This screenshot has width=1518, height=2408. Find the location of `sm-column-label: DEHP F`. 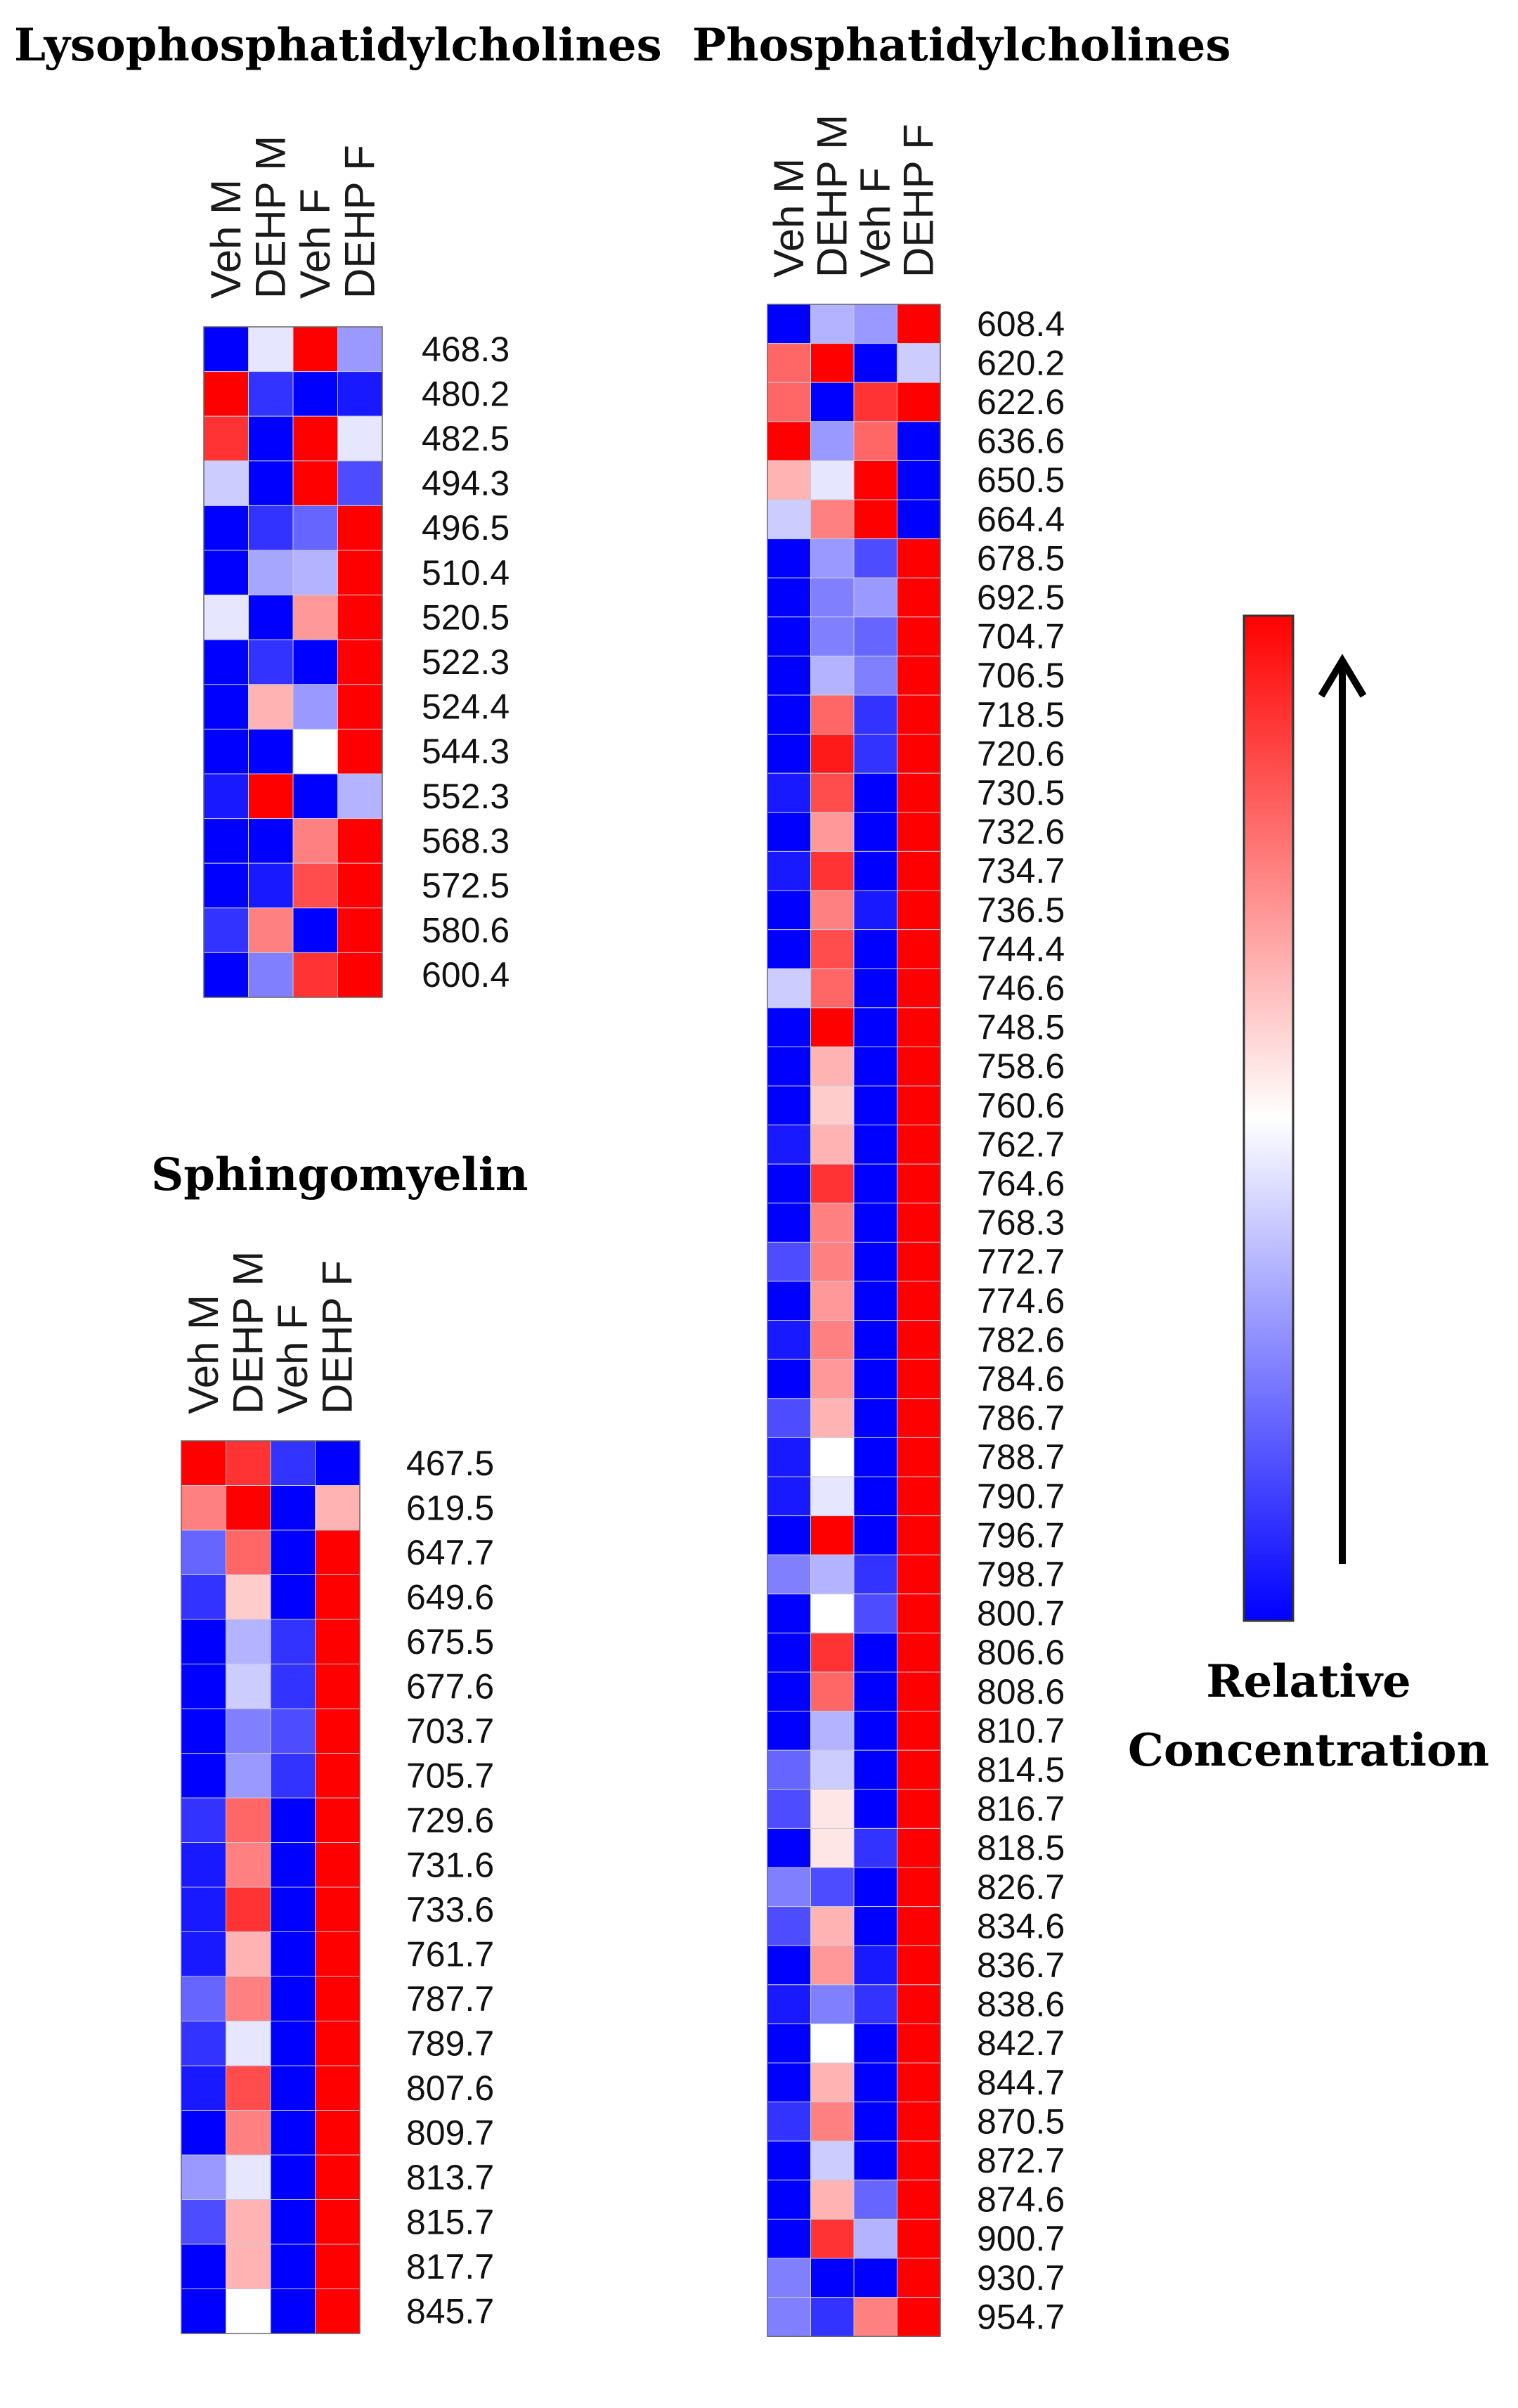

sm-column-label: DEHP F is located at coordinates (337, 1337).